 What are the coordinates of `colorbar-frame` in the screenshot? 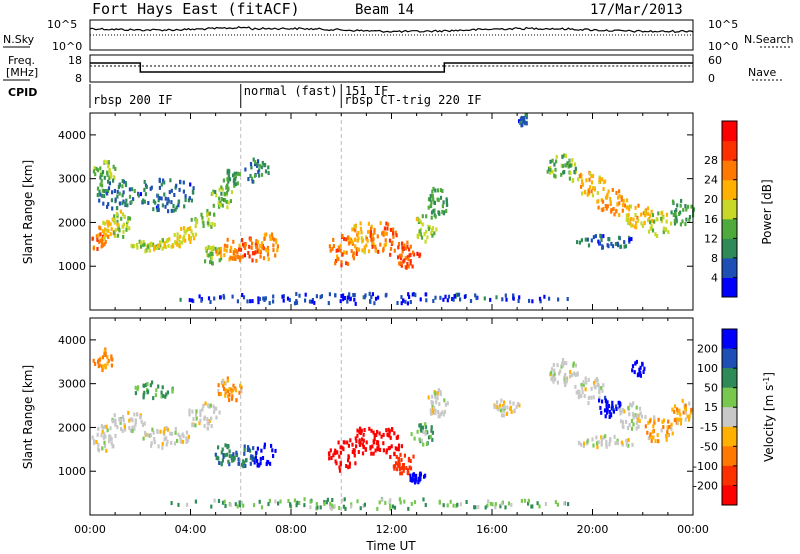 It's located at (729, 417).